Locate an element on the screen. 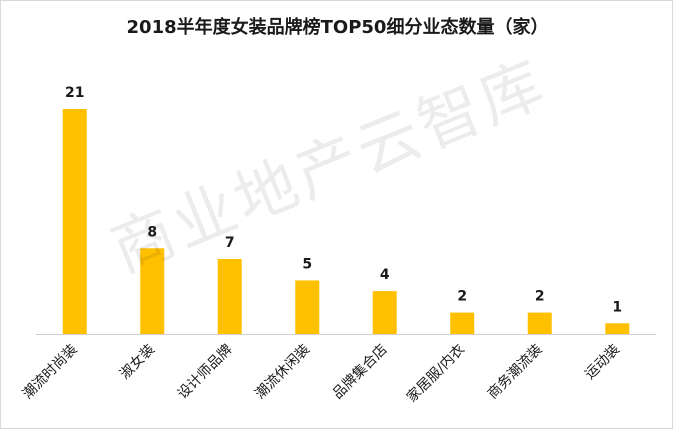  tick-label: 家居服/内衣 is located at coordinates (435, 373).